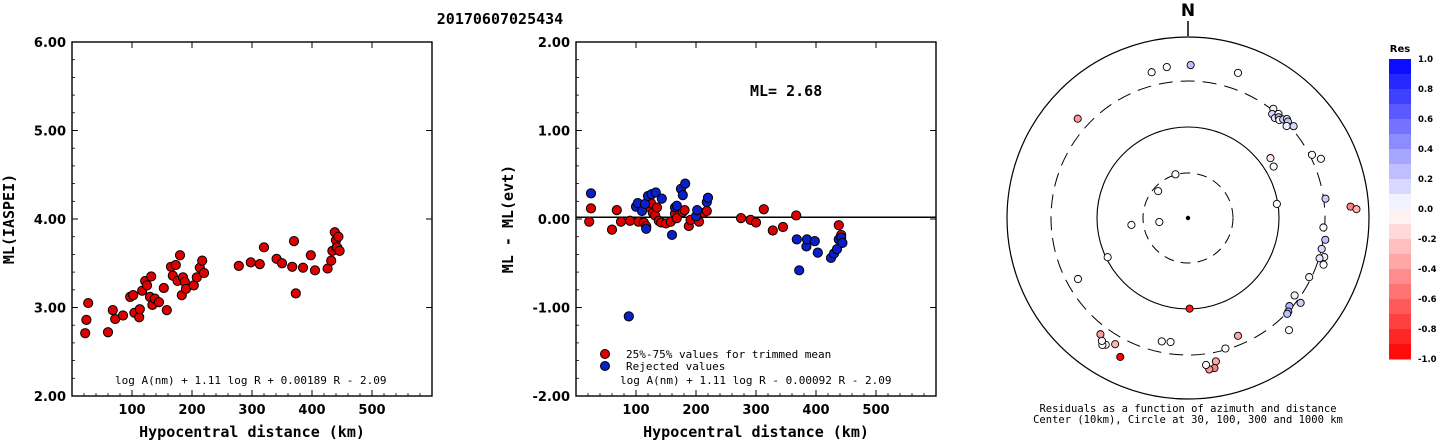 This screenshot has width=1437, height=441. What do you see at coordinates (1427, 300) in the screenshot?
I see `colorbar-tick-label: -0.6` at bounding box center [1427, 300].